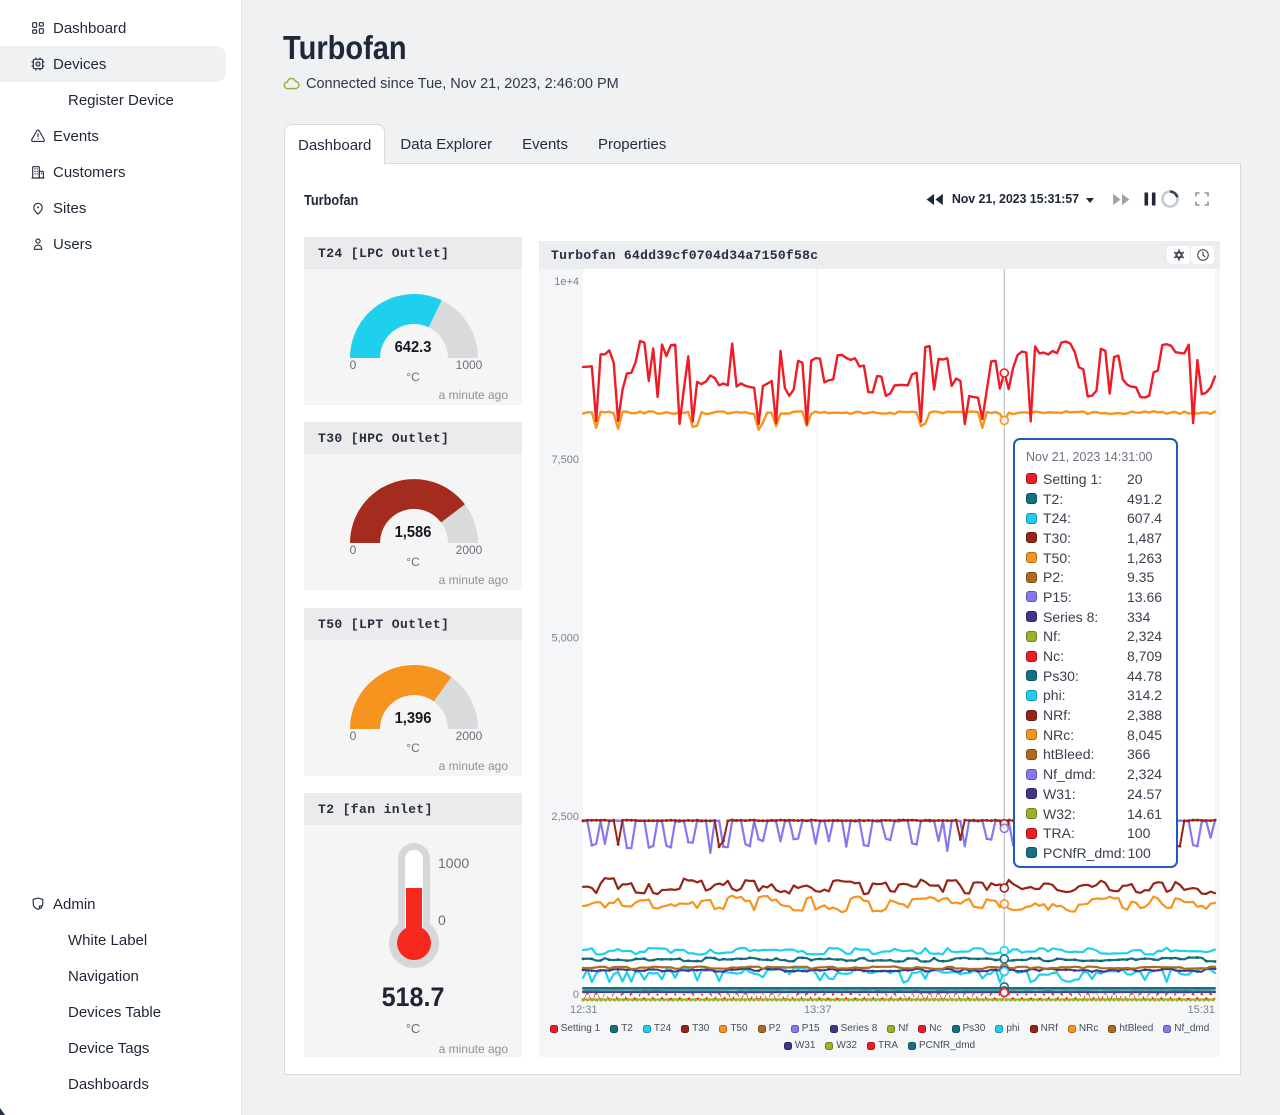 The image size is (1280, 1115). Describe the element at coordinates (565, 817) in the screenshot. I see `svg-text: 2,500` at that location.